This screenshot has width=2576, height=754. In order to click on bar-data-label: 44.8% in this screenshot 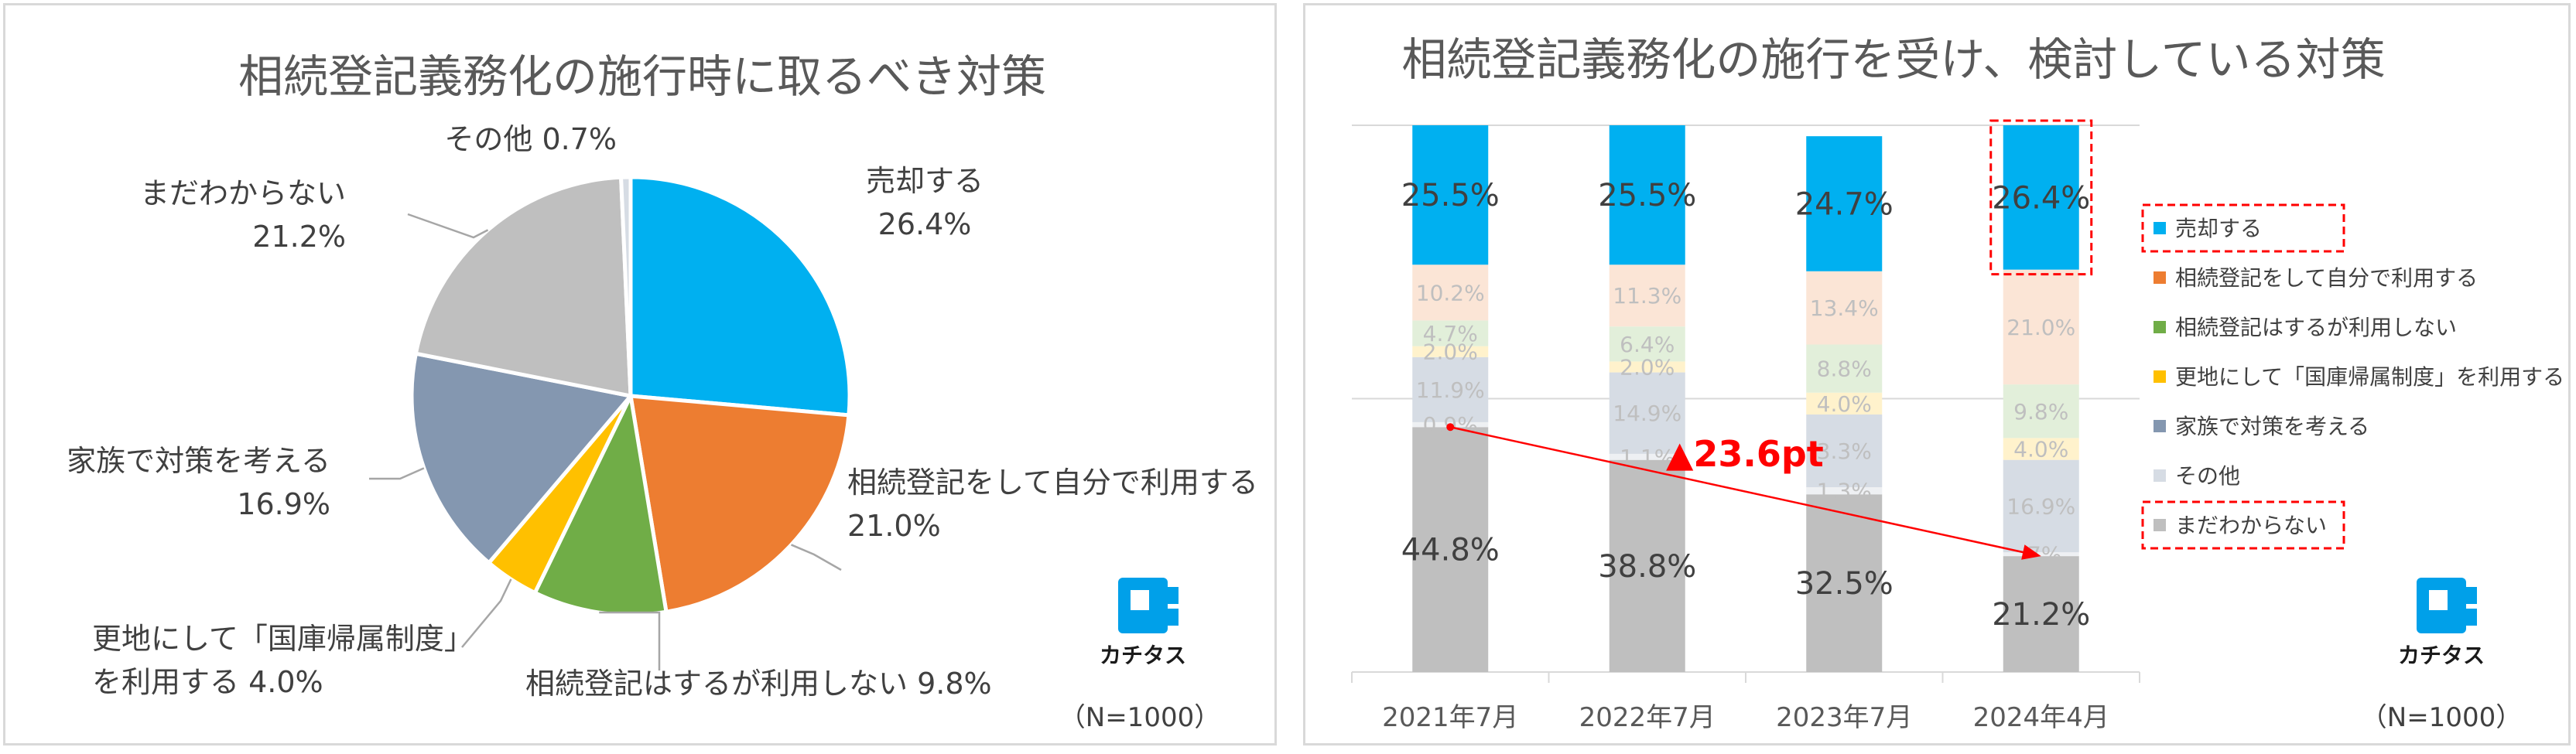, I will do `click(1451, 550)`.